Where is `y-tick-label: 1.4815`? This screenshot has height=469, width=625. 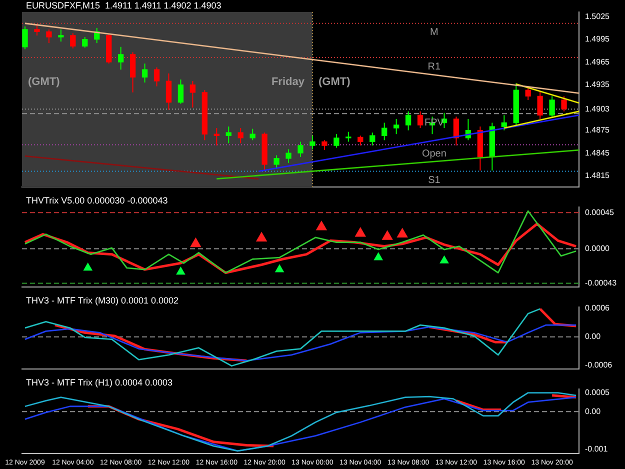 y-tick-label: 1.4815 is located at coordinates (597, 175).